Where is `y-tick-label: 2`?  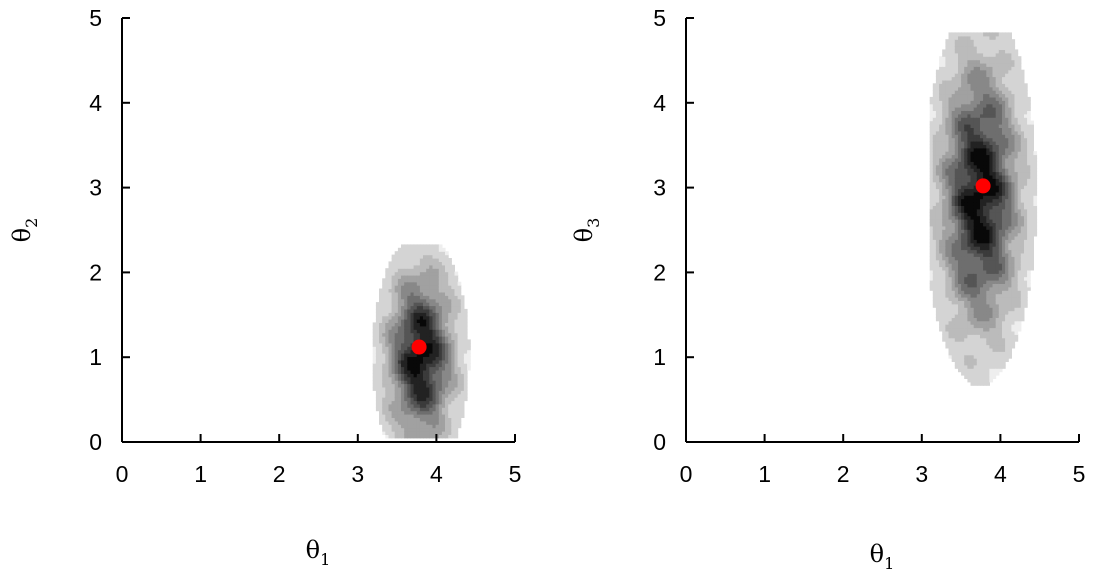 y-tick-label: 2 is located at coordinates (659, 272).